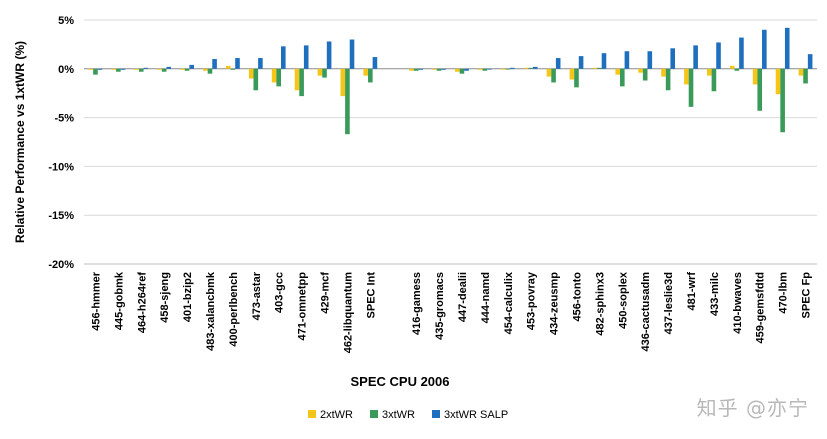 The height and width of the screenshot is (439, 827). I want to click on x-tick-label: 433-milc, so click(715, 294).